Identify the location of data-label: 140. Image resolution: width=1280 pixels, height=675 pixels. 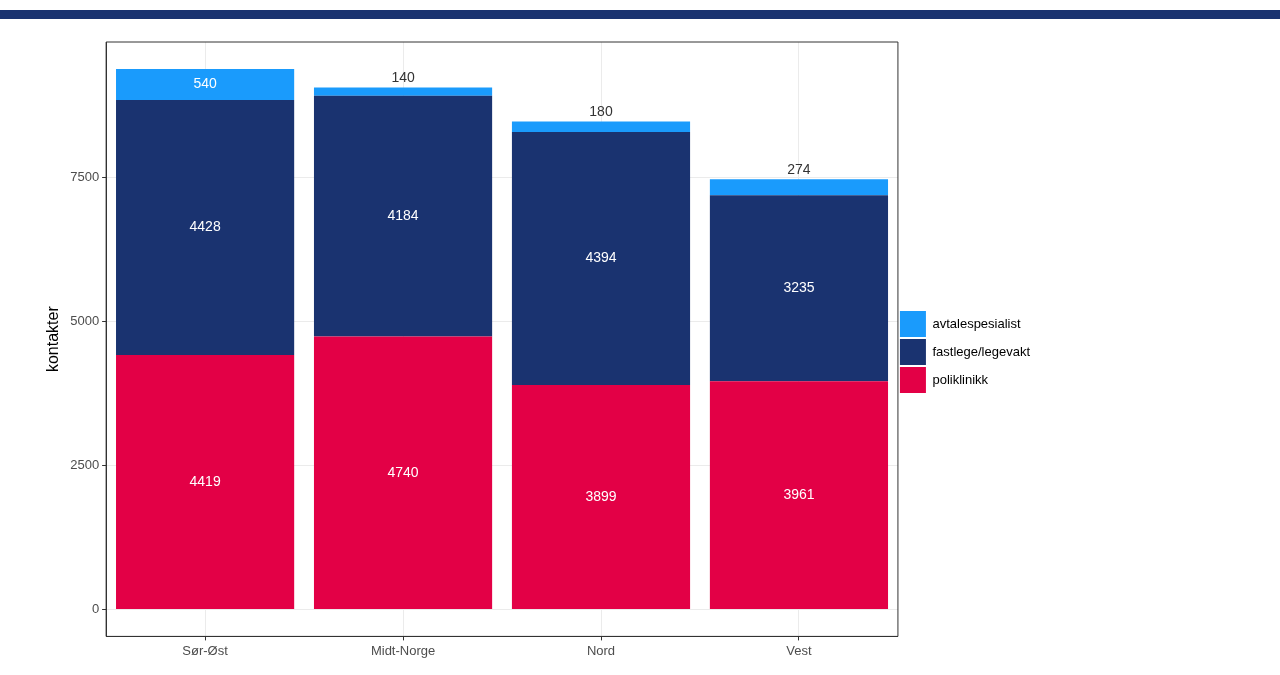
(403, 77).